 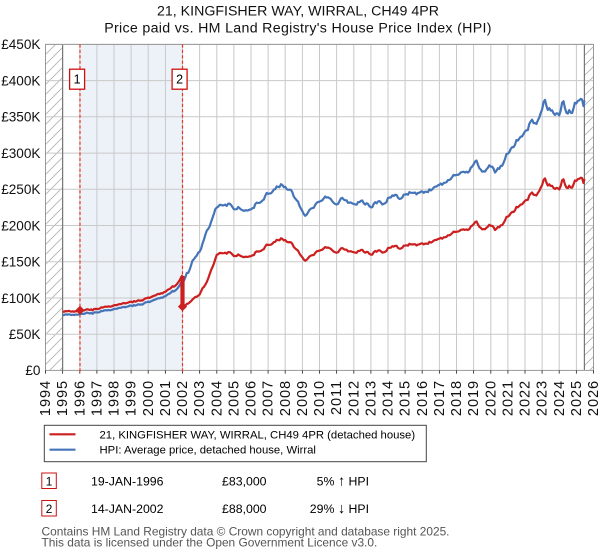 What do you see at coordinates (20, 80) in the screenshot?
I see `svg-text: £400K` at bounding box center [20, 80].